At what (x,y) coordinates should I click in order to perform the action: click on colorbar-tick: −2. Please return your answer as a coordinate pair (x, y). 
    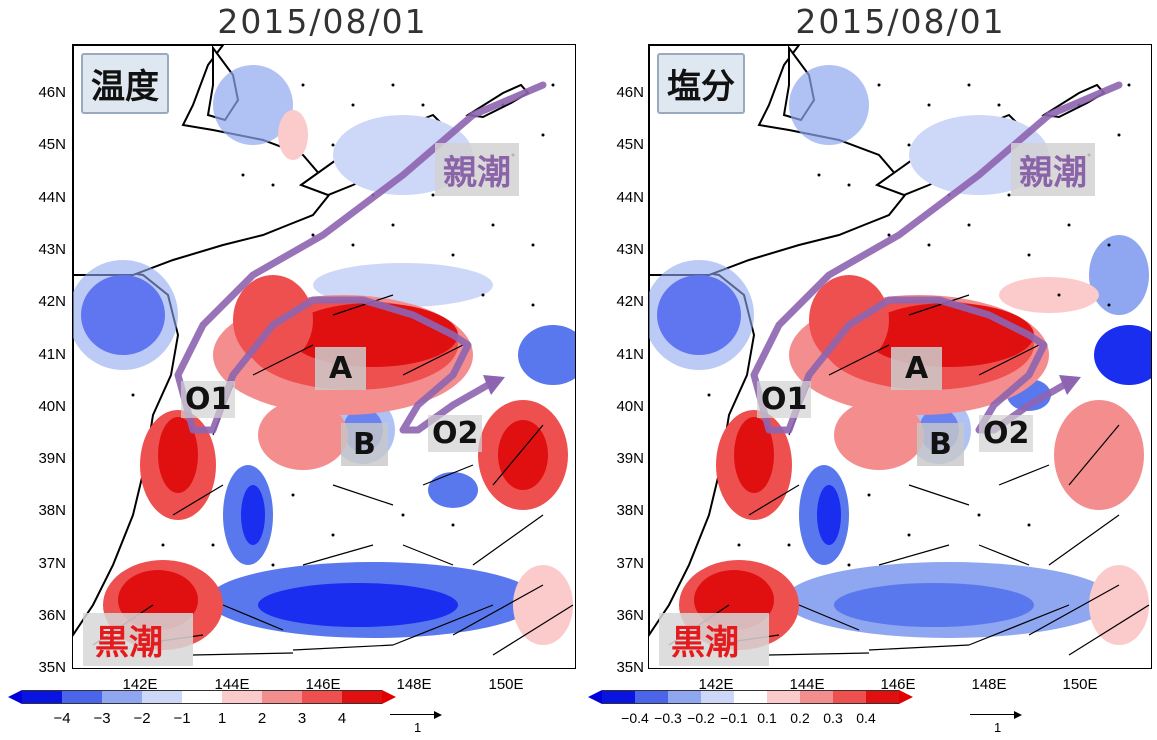
    Looking at the image, I should click on (142, 718).